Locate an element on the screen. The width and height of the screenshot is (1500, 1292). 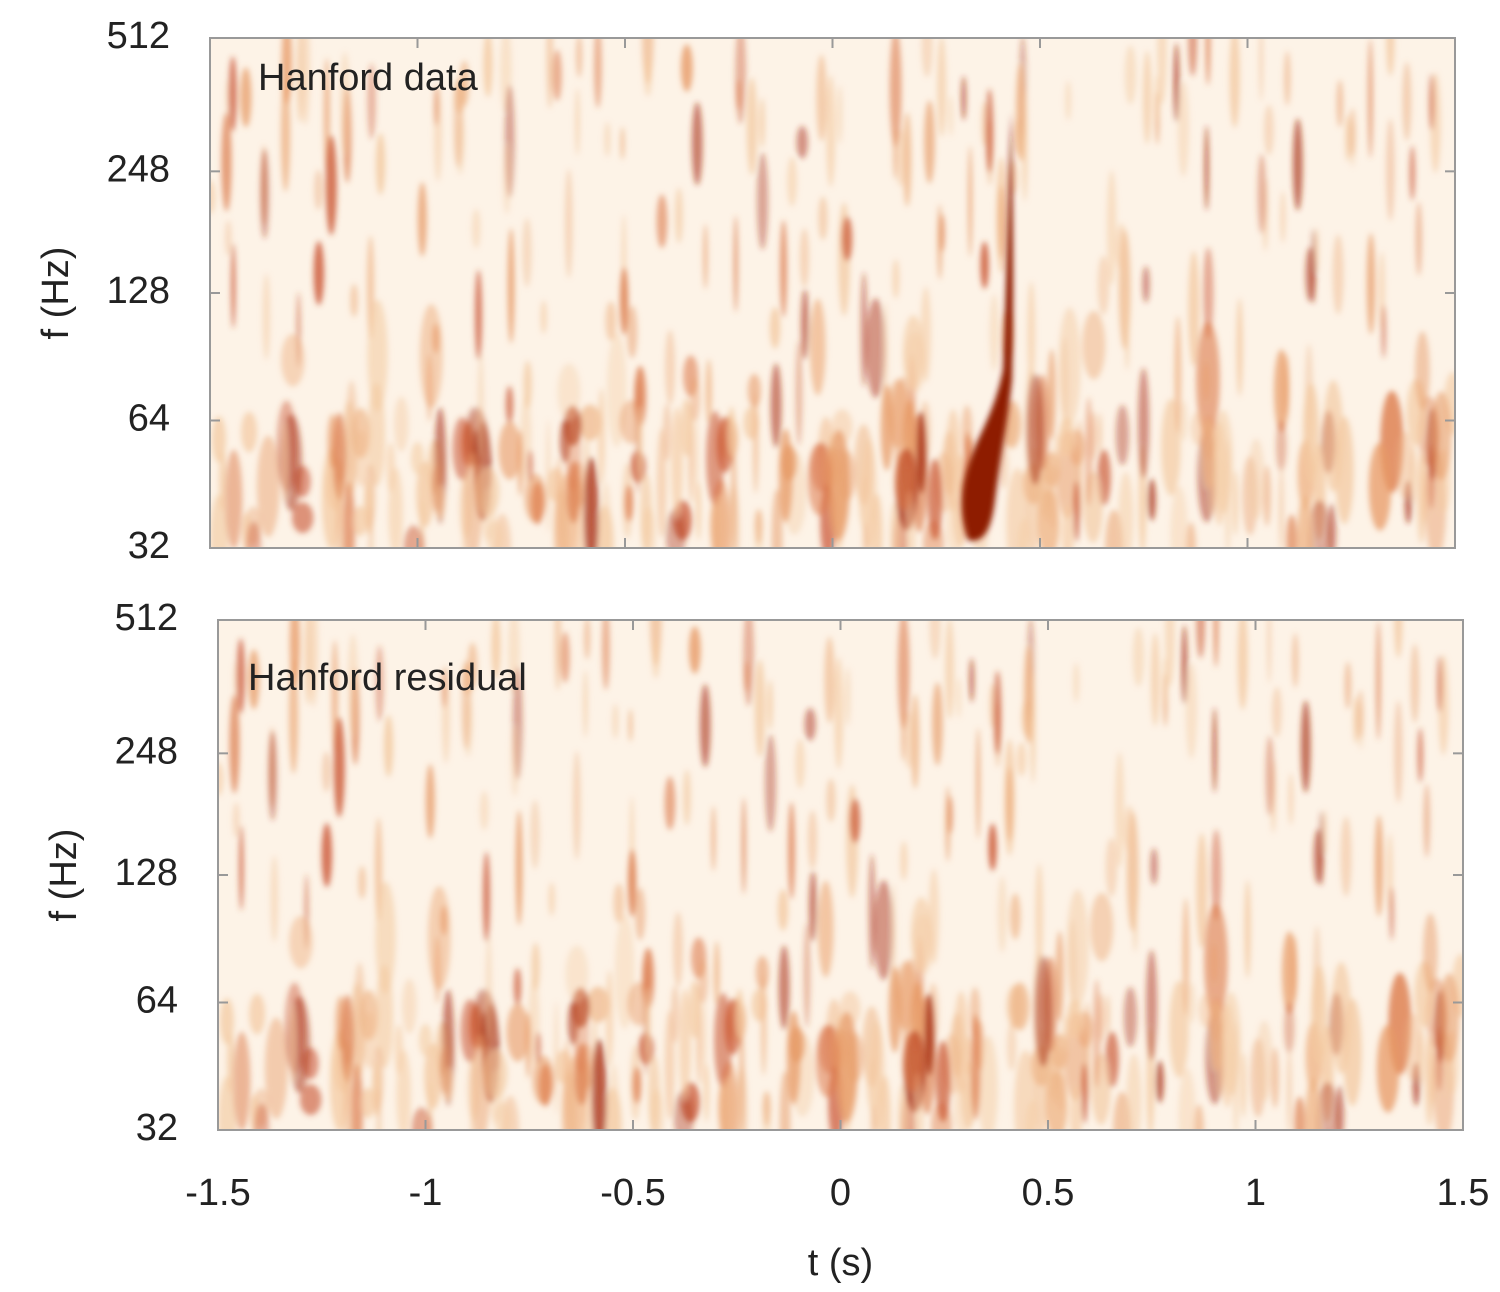
y-tick-label: 248 is located at coordinates (138, 169).